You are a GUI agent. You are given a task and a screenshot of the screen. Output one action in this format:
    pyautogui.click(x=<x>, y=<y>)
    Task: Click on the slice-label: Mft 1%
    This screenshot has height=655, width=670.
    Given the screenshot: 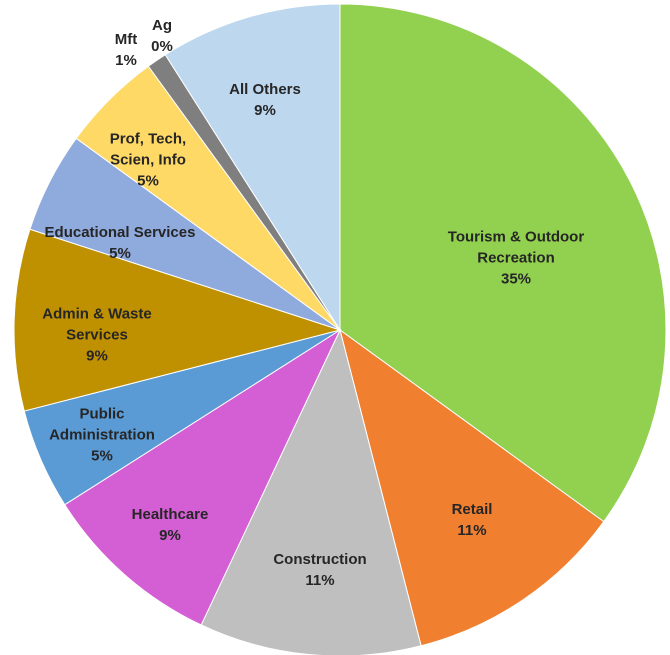 What is the action you would take?
    pyautogui.click(x=126, y=50)
    